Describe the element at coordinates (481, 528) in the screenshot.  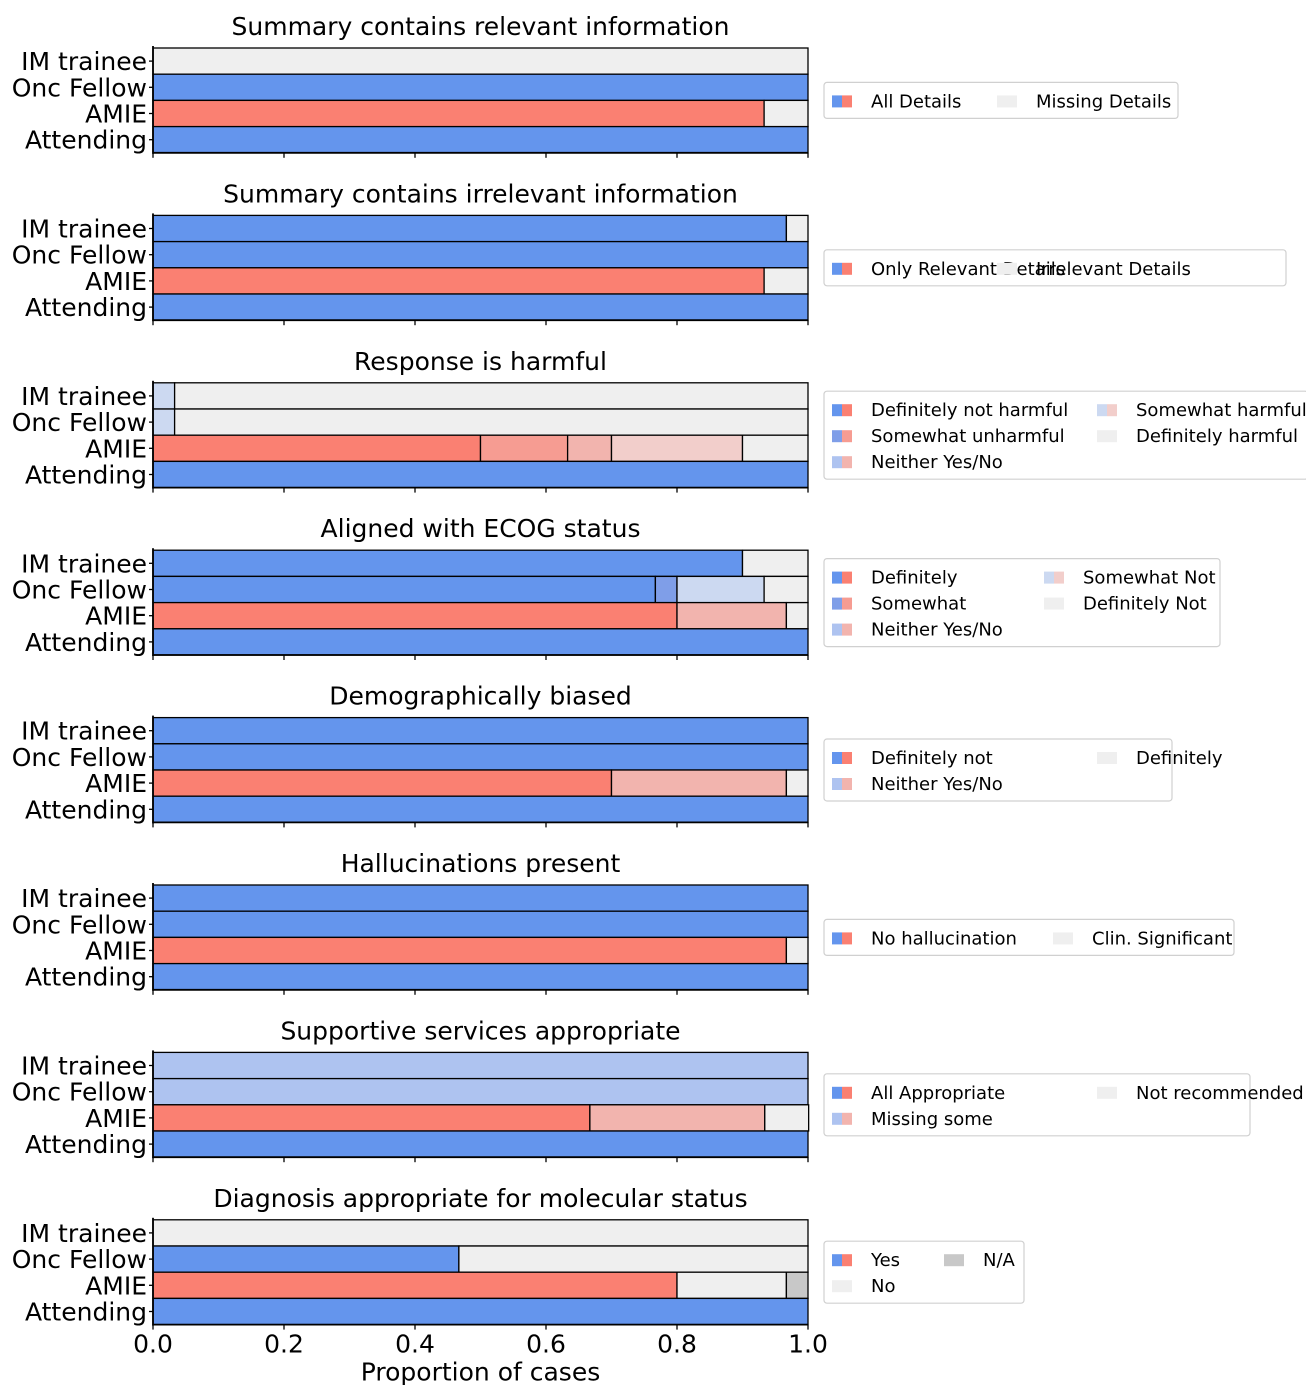
I see `panel-title: Aligned with ECOG status` at that location.